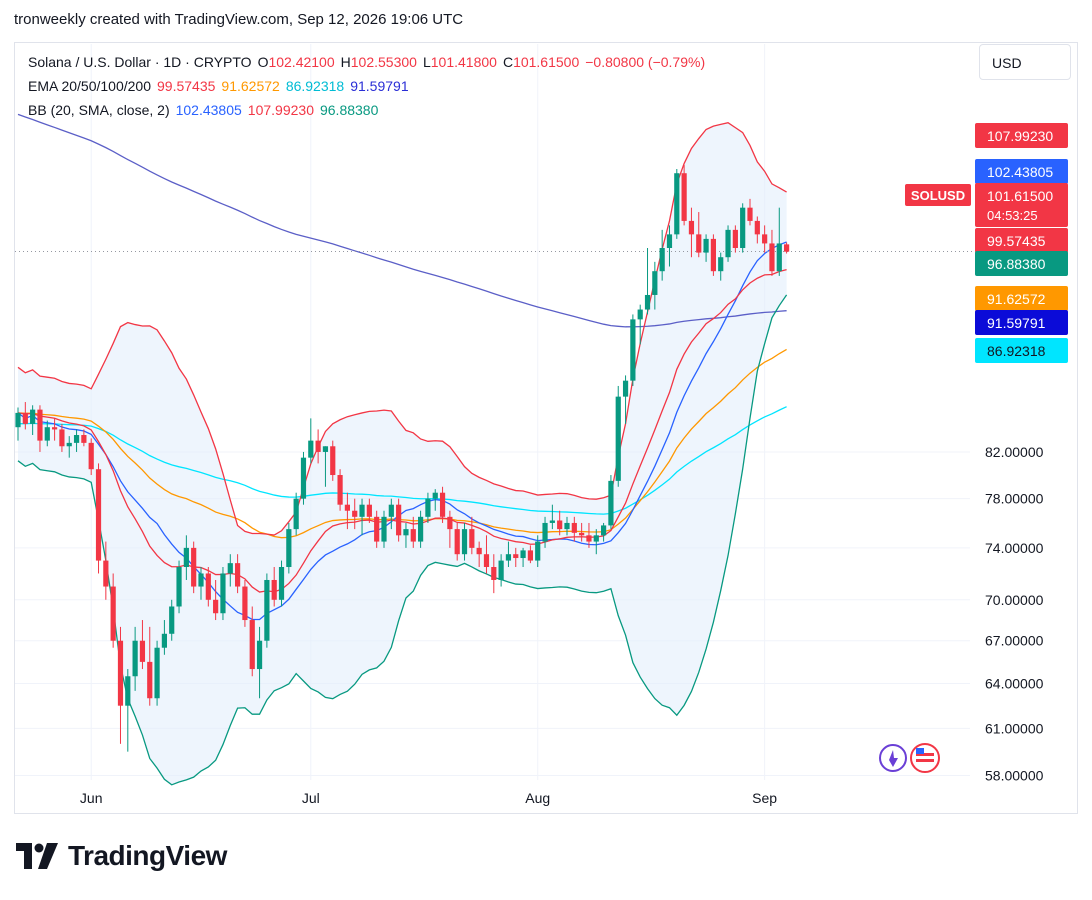 The height and width of the screenshot is (900, 1092). Describe the element at coordinates (345, 62) in the screenshot. I see `legend-high-label: H` at that location.